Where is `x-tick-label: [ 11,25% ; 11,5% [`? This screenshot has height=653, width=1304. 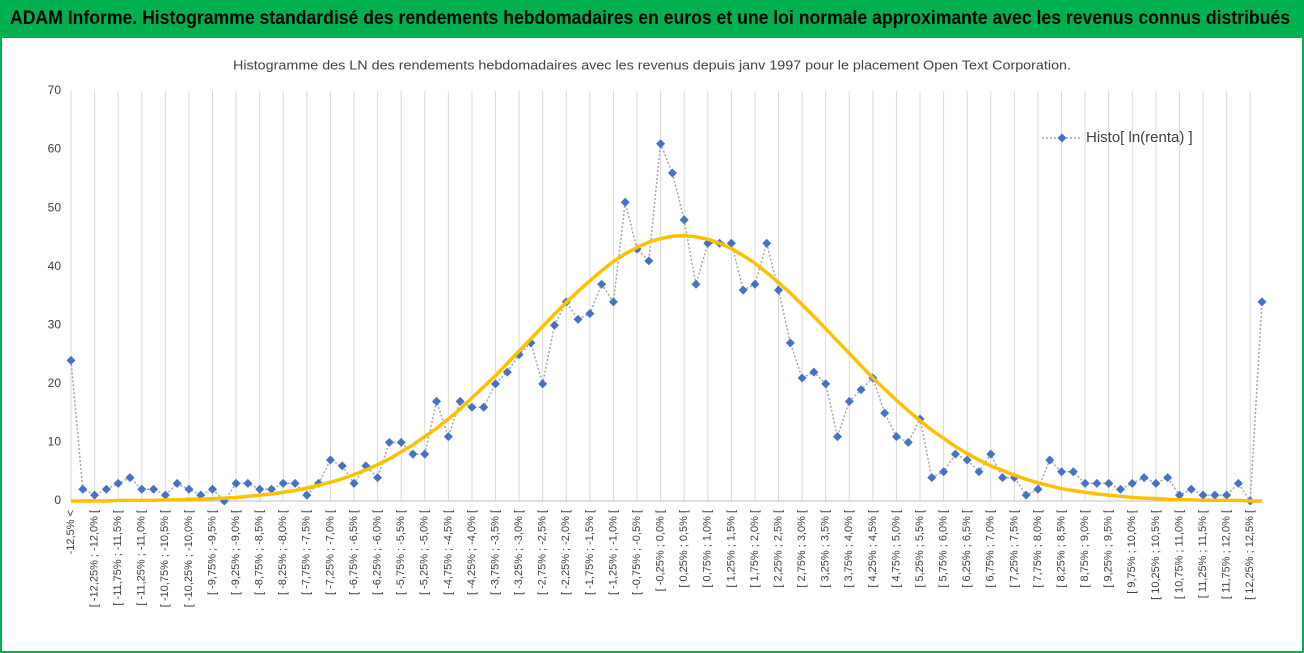
x-tick-label: [ 11,25% ; 11,5% [ is located at coordinates (1203, 554).